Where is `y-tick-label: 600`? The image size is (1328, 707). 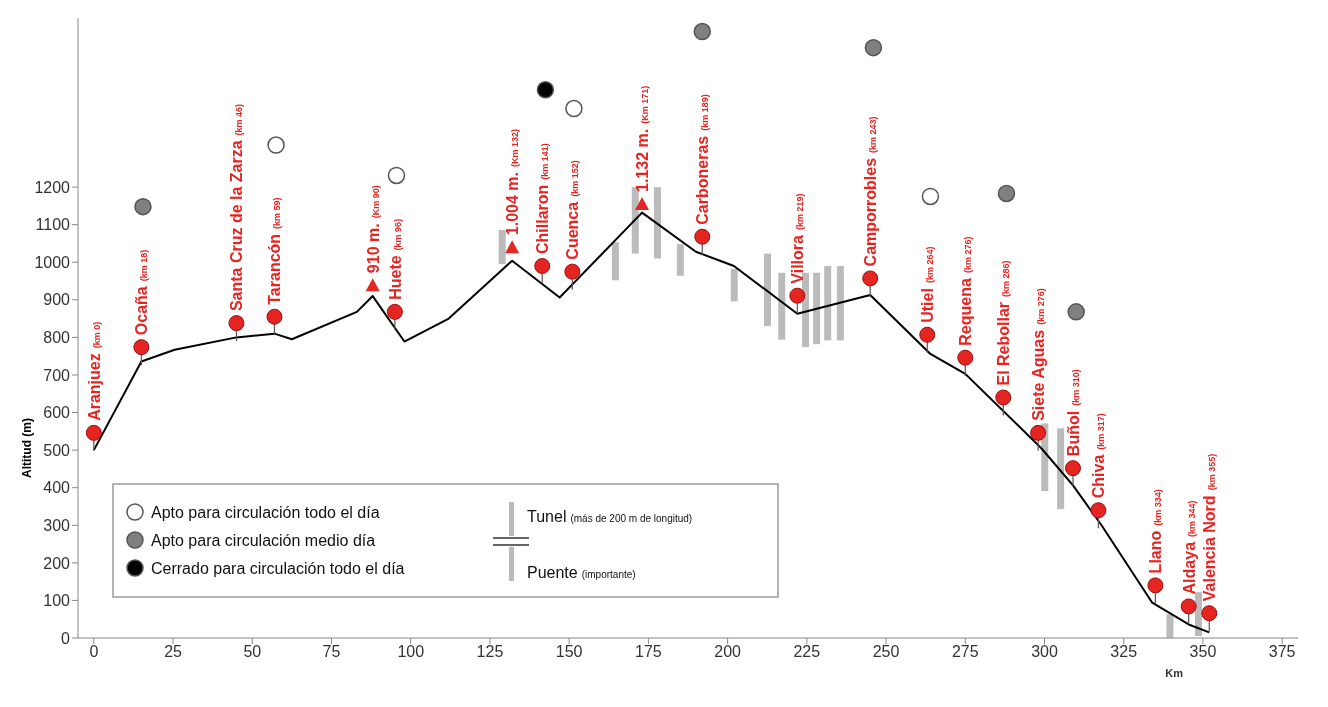 y-tick-label: 600 is located at coordinates (57, 413).